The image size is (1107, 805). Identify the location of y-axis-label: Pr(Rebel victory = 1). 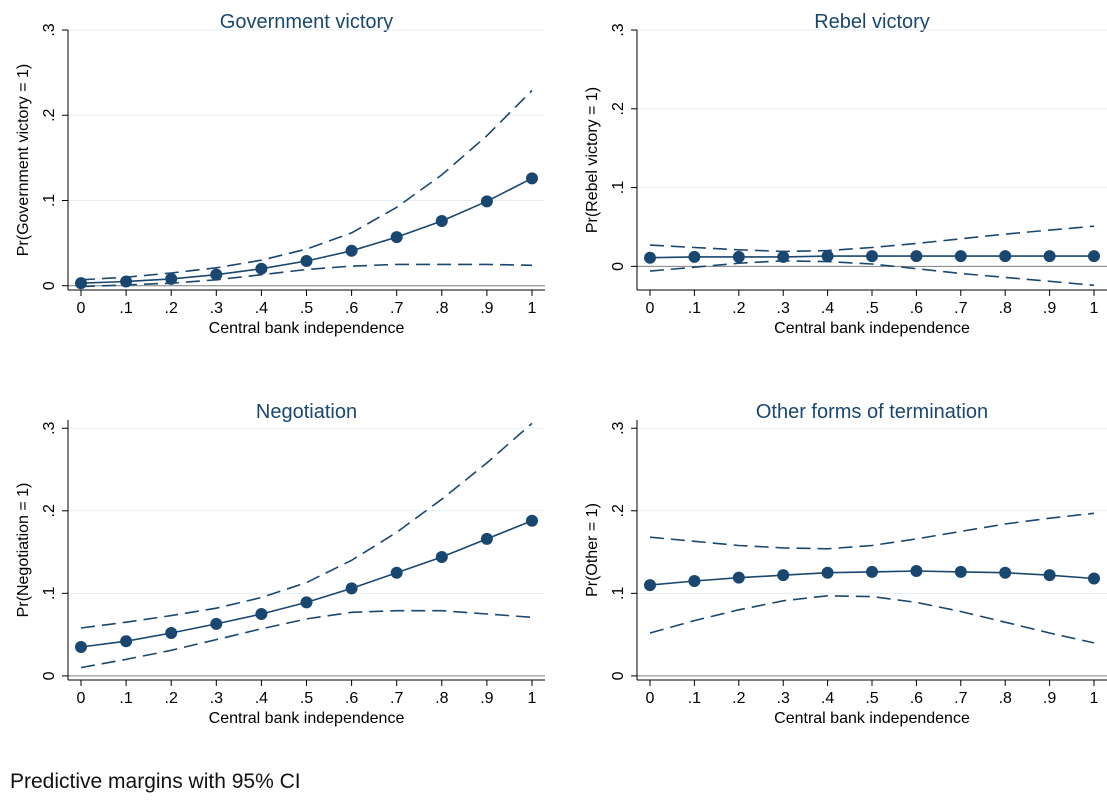
(592, 160).